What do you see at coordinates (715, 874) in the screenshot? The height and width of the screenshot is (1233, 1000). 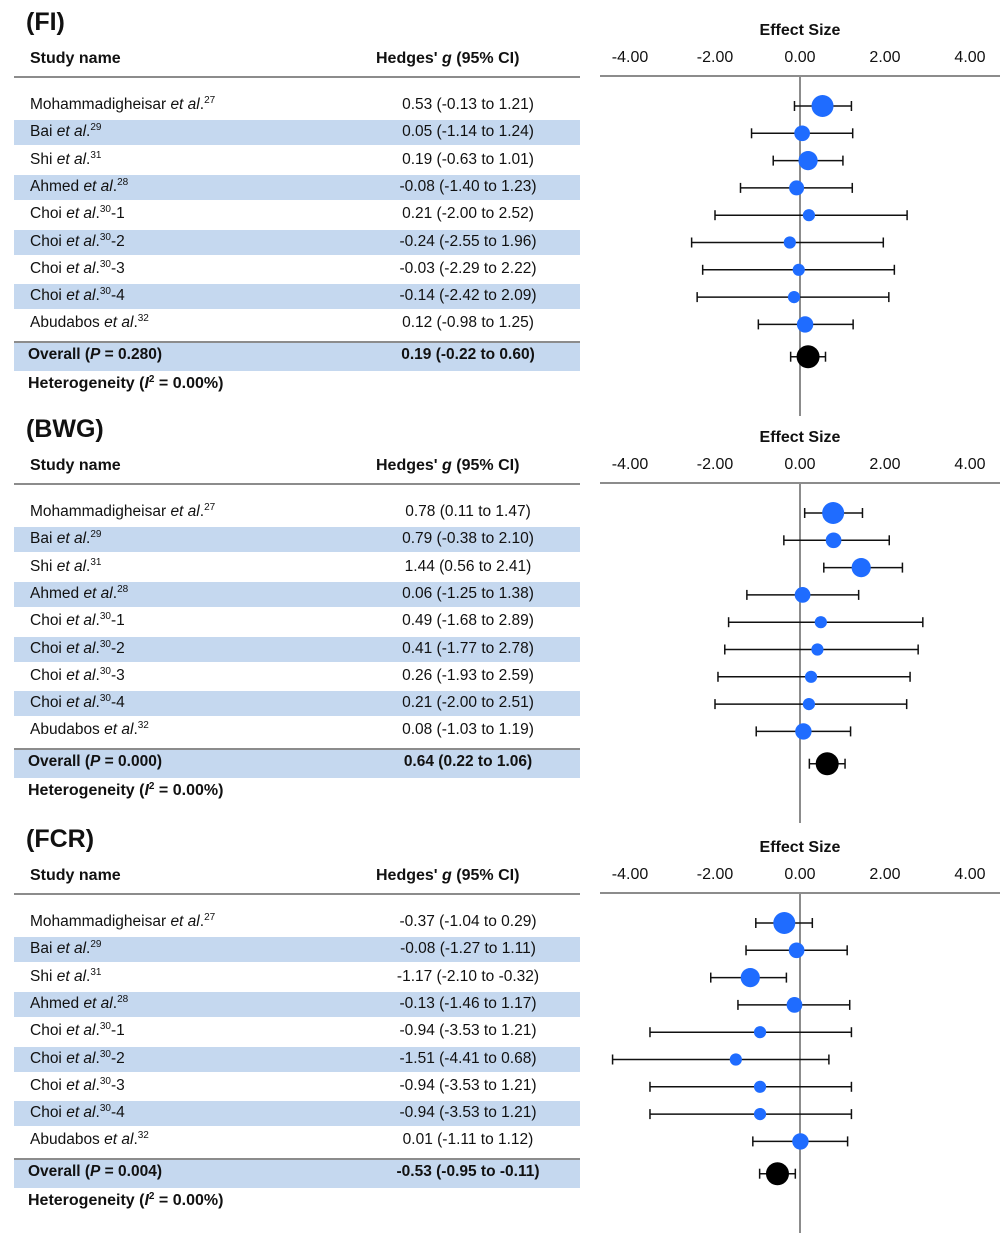 I see `tick-label: -2.00` at bounding box center [715, 874].